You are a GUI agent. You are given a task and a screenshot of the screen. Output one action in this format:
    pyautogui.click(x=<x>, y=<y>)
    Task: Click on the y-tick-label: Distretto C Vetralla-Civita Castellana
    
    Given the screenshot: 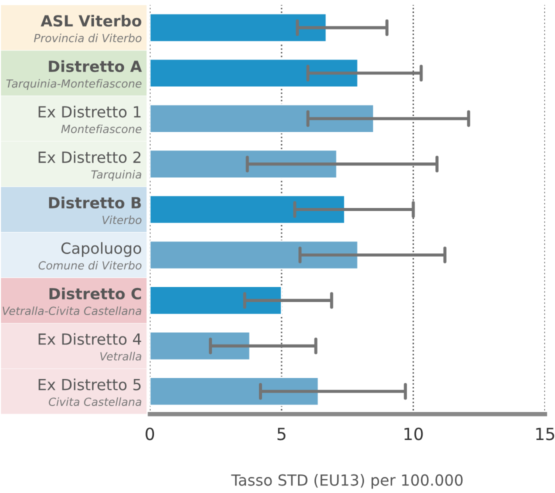 What is the action you would take?
    pyautogui.click(x=72, y=302)
    